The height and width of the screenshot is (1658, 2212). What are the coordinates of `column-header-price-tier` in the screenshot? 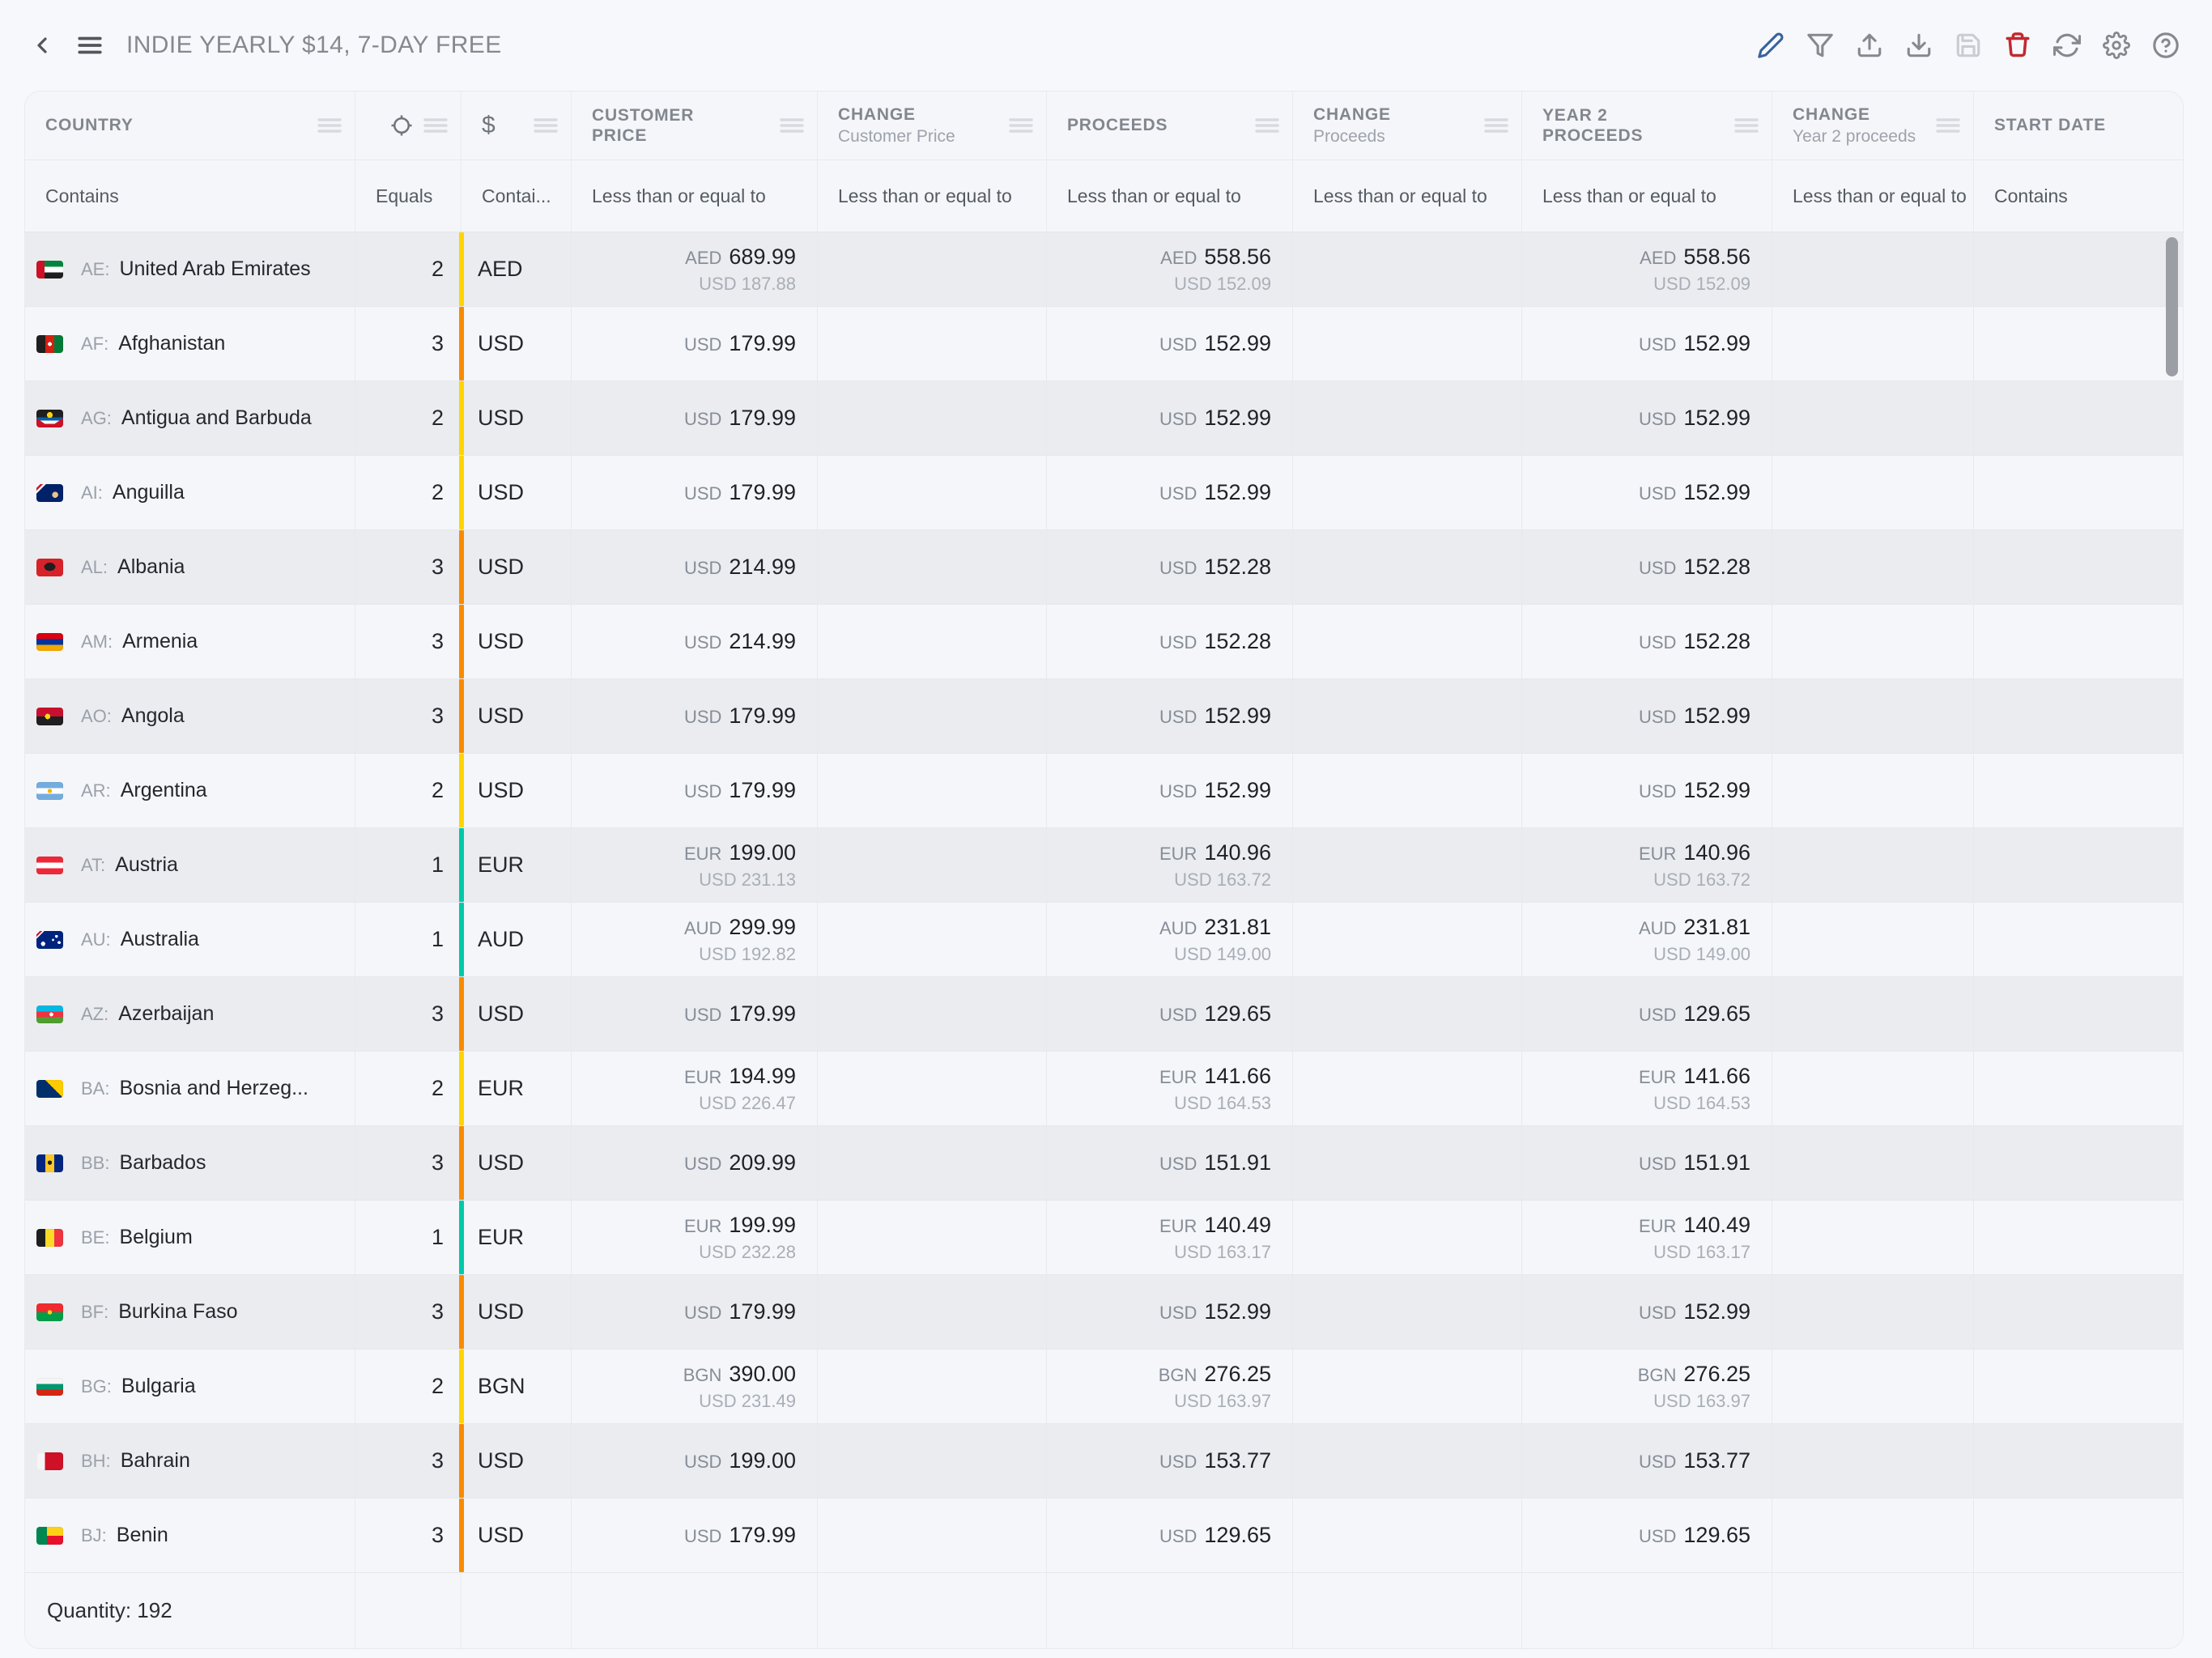 It's located at (408, 125).